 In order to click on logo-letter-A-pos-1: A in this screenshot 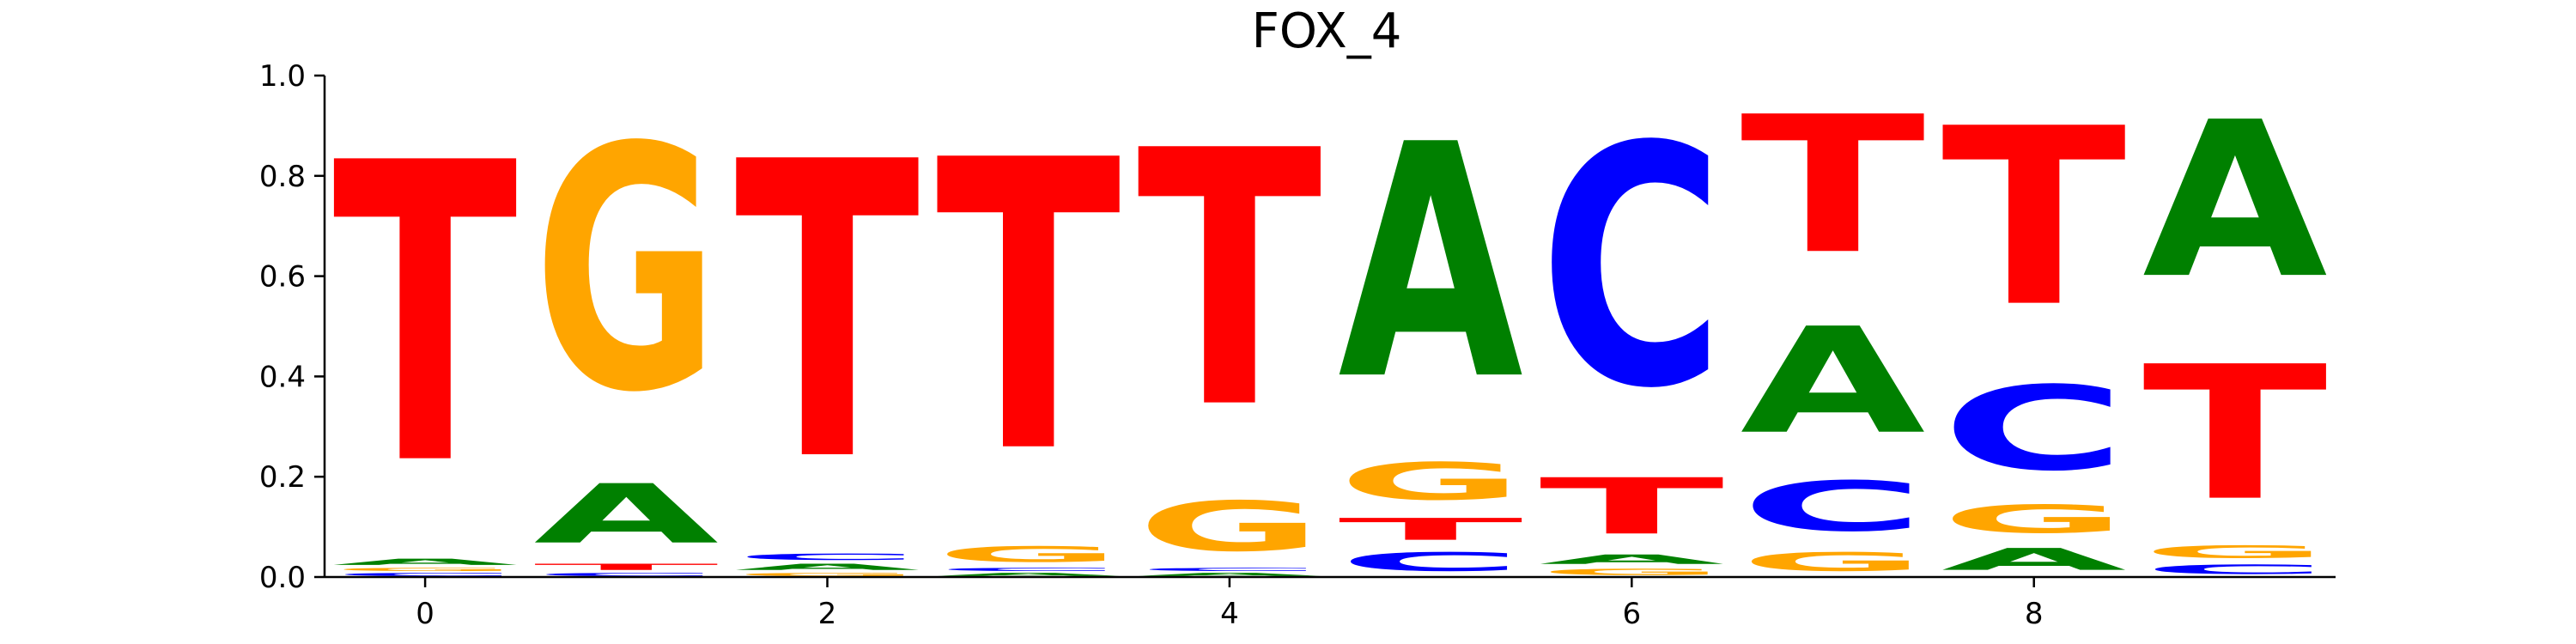, I will do `click(627, 514)`.